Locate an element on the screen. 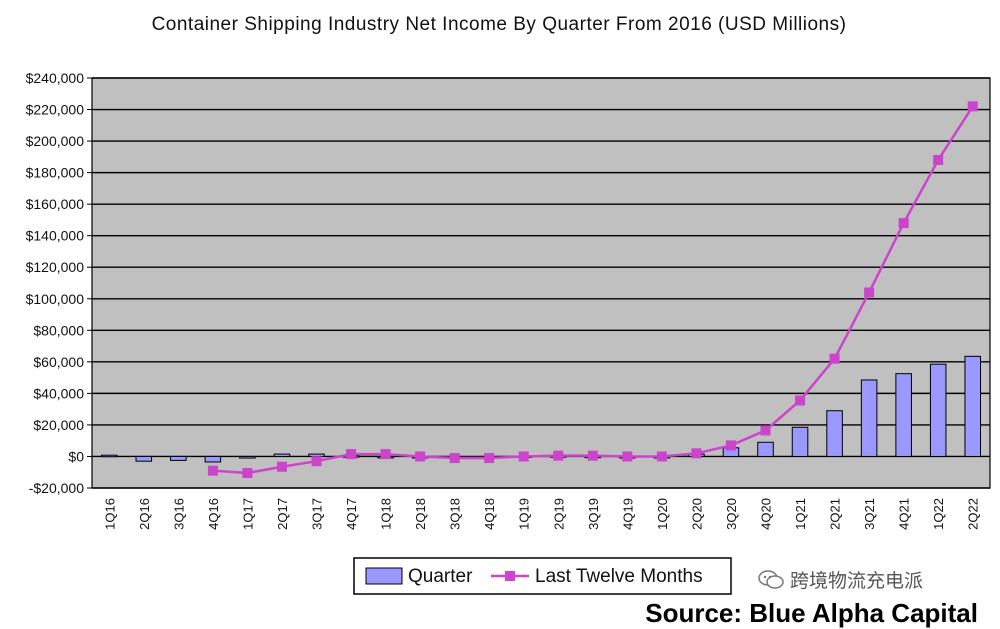  x-tick-label: 3Q20 is located at coordinates (731, 514).